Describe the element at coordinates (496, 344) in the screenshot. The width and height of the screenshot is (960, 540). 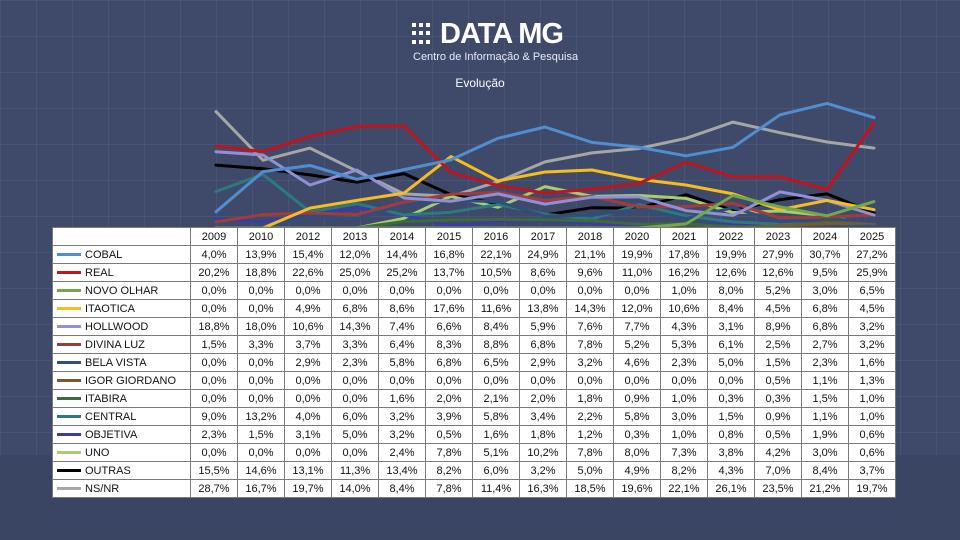
I see `data-label: 8,8%` at that location.